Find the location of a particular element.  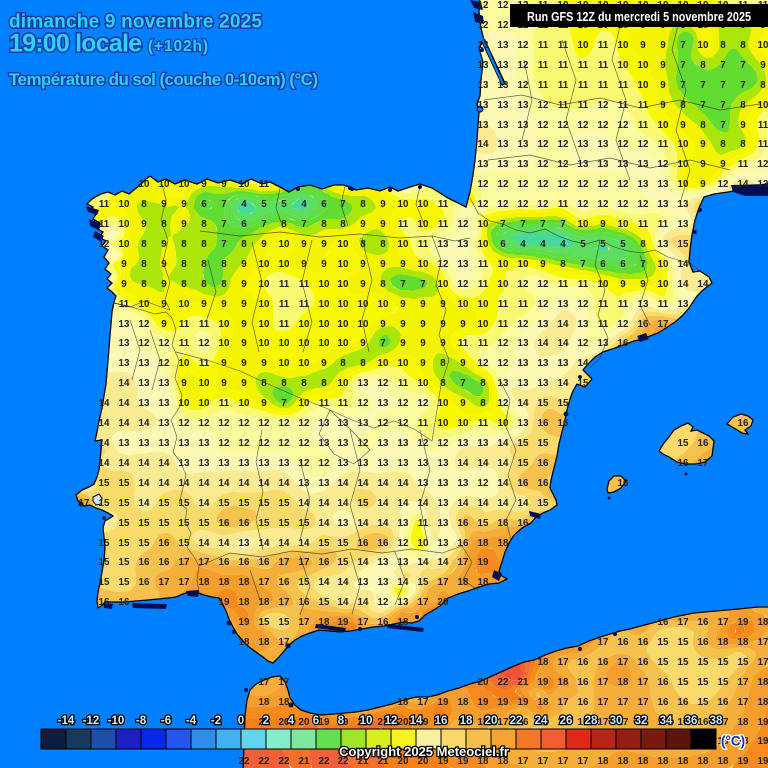

svg-text: 19:00 locale is located at coordinates (75, 44).